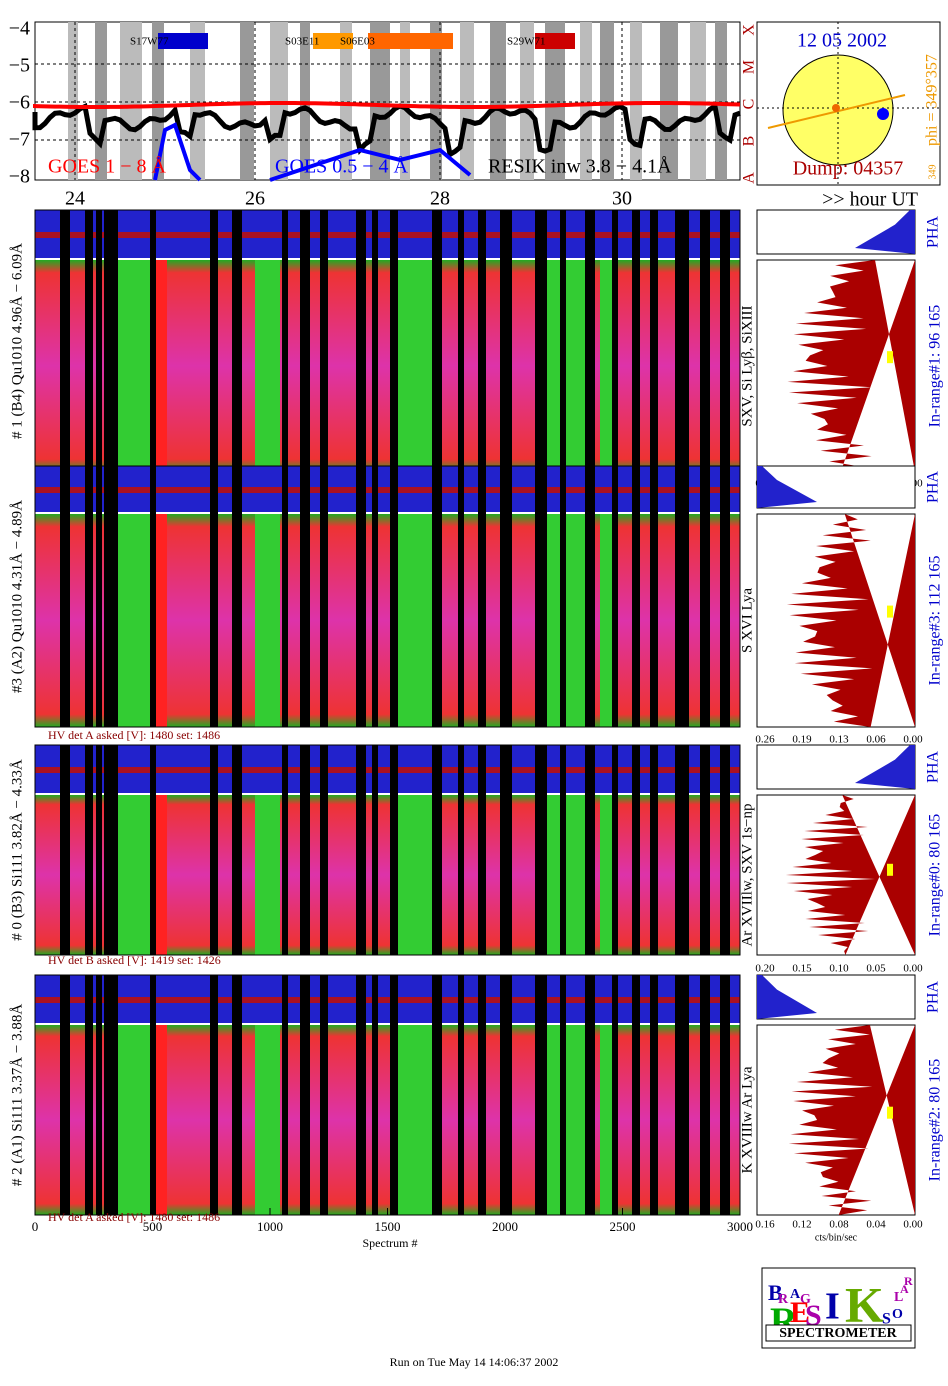 The image size is (948, 1386). What do you see at coordinates (580, 167) in the screenshot?
I see `legend: RESIK inw 3.8 − 4.1Å` at bounding box center [580, 167].